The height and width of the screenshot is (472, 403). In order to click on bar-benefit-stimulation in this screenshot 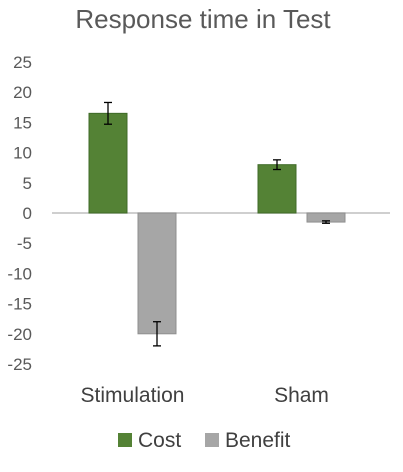, I will do `click(157, 273)`.